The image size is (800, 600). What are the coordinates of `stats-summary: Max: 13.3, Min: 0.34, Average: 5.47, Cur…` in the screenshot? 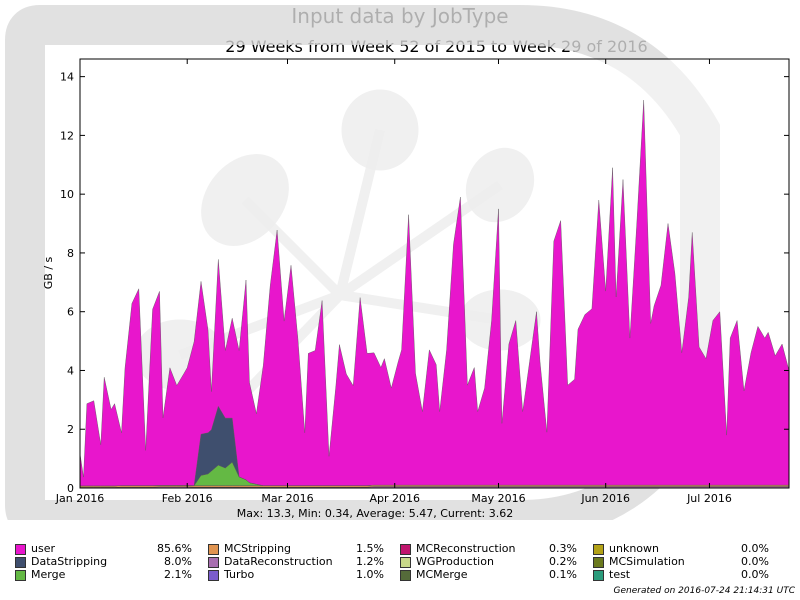 It's located at (375, 513).